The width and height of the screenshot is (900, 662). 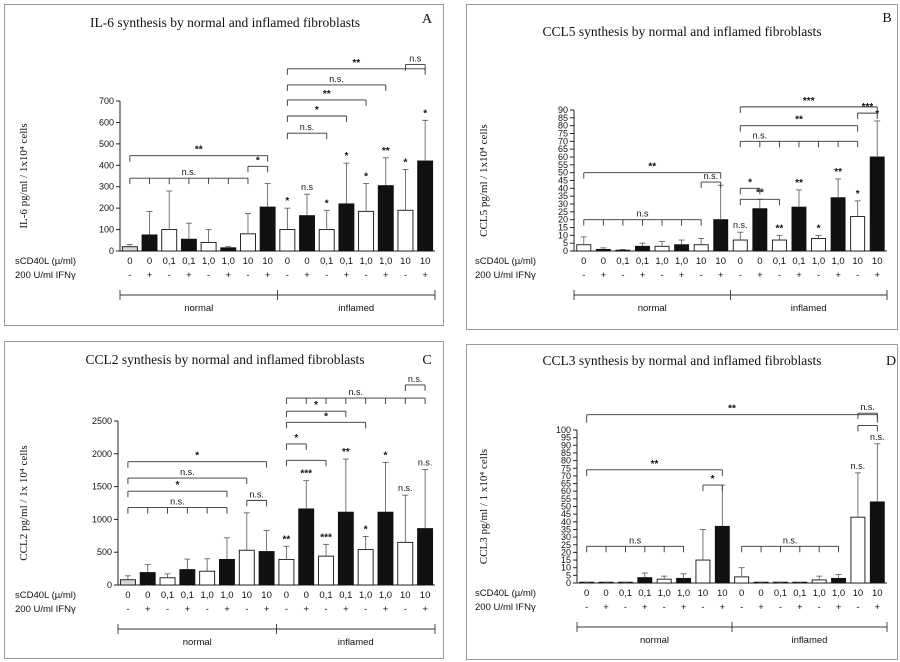 What do you see at coordinates (566, 537) in the screenshot?
I see `y-tick-label: 30` at bounding box center [566, 537].